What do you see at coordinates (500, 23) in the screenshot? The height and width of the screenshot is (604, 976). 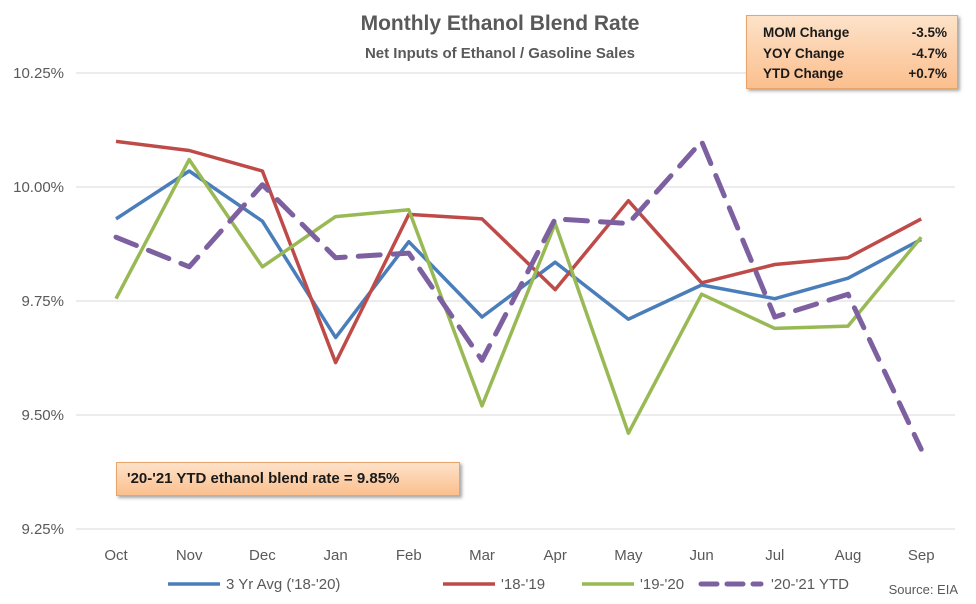 I see `chart-title: Monthly Ethanol Blend Rate` at bounding box center [500, 23].